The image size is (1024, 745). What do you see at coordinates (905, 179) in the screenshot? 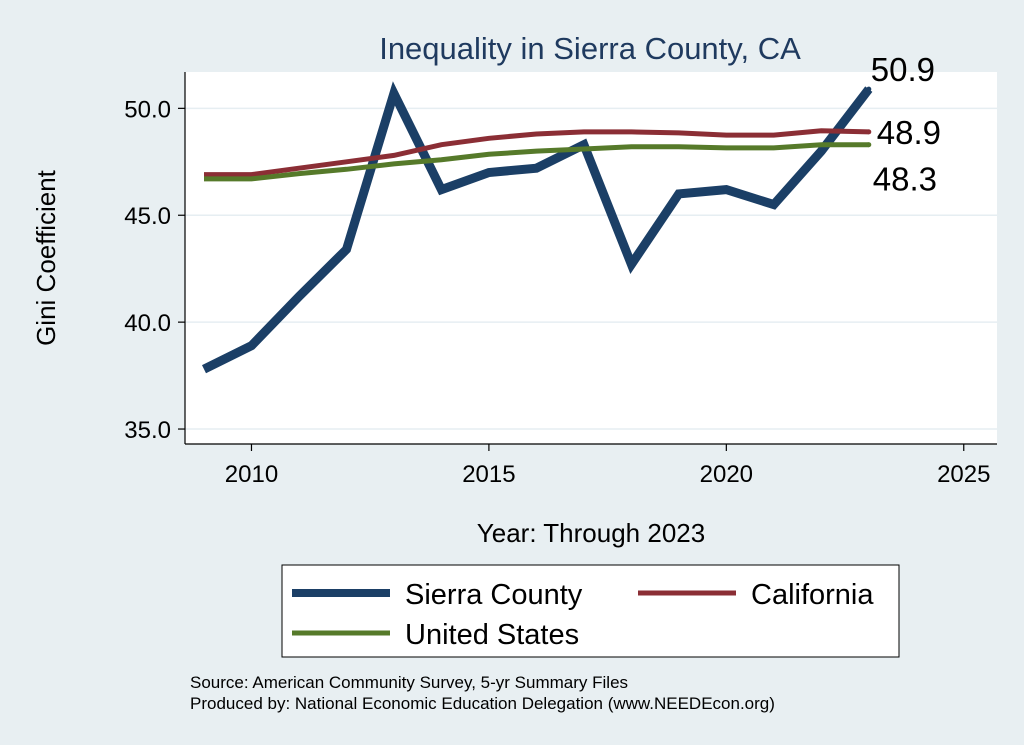
I see `end-label-united-states: 48.3` at bounding box center [905, 179].